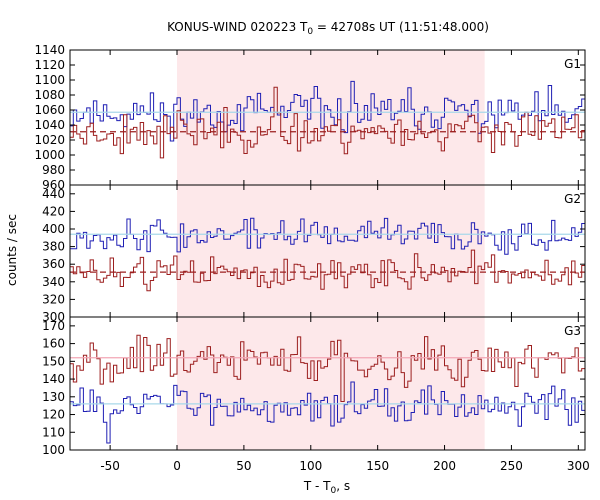  I want to click on y-tick-label: 360, so click(53, 264).